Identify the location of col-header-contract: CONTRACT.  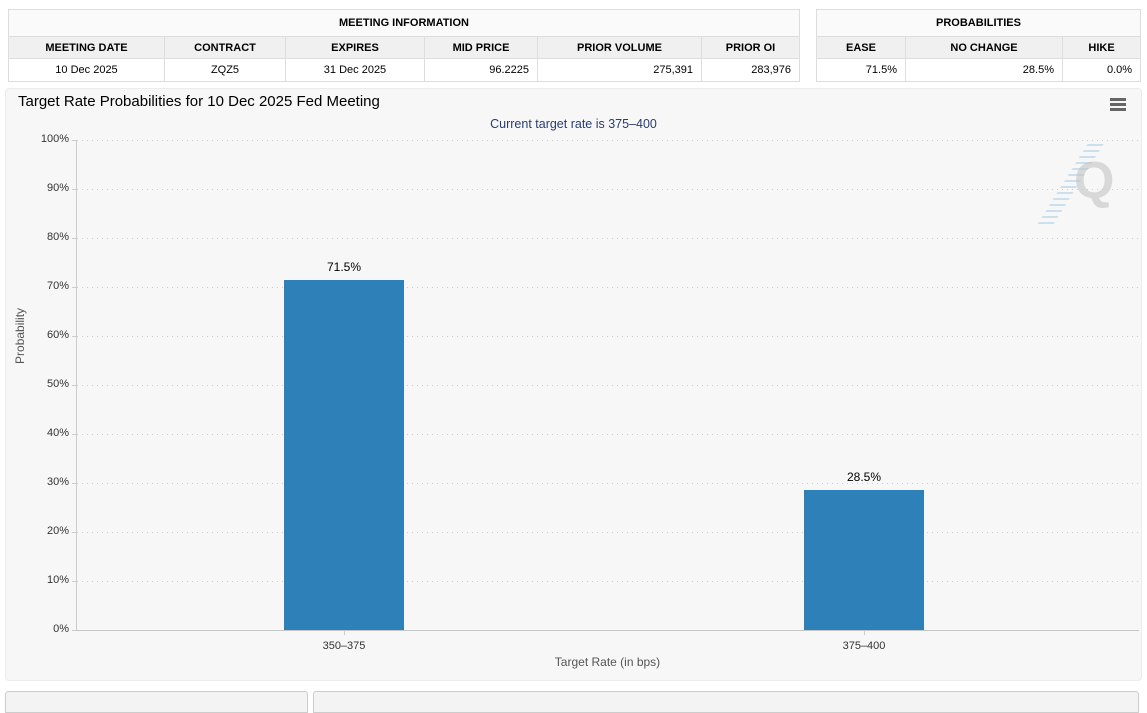
(225, 47).